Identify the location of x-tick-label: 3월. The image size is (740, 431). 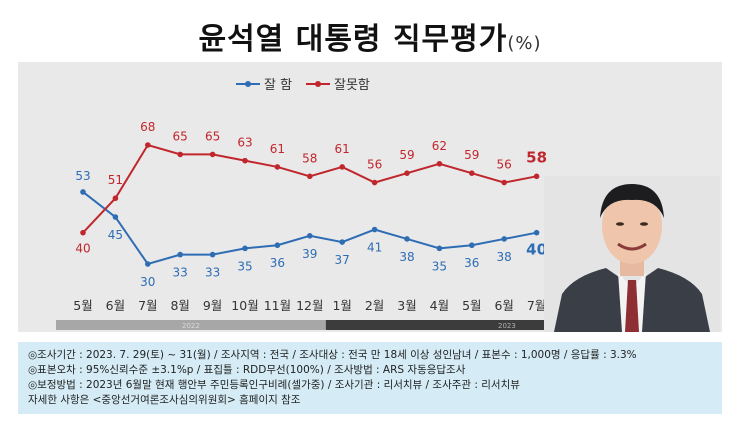
(406, 305).